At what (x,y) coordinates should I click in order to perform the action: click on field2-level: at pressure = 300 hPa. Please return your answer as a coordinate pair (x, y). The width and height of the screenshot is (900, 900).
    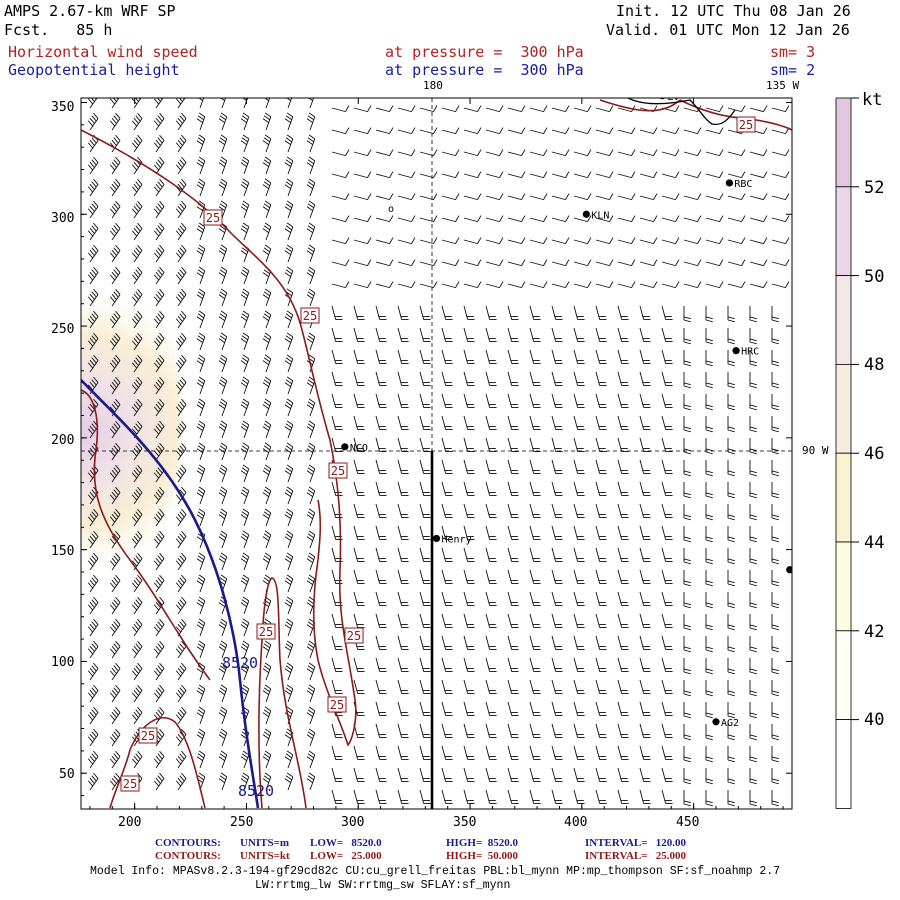
    Looking at the image, I should click on (484, 70).